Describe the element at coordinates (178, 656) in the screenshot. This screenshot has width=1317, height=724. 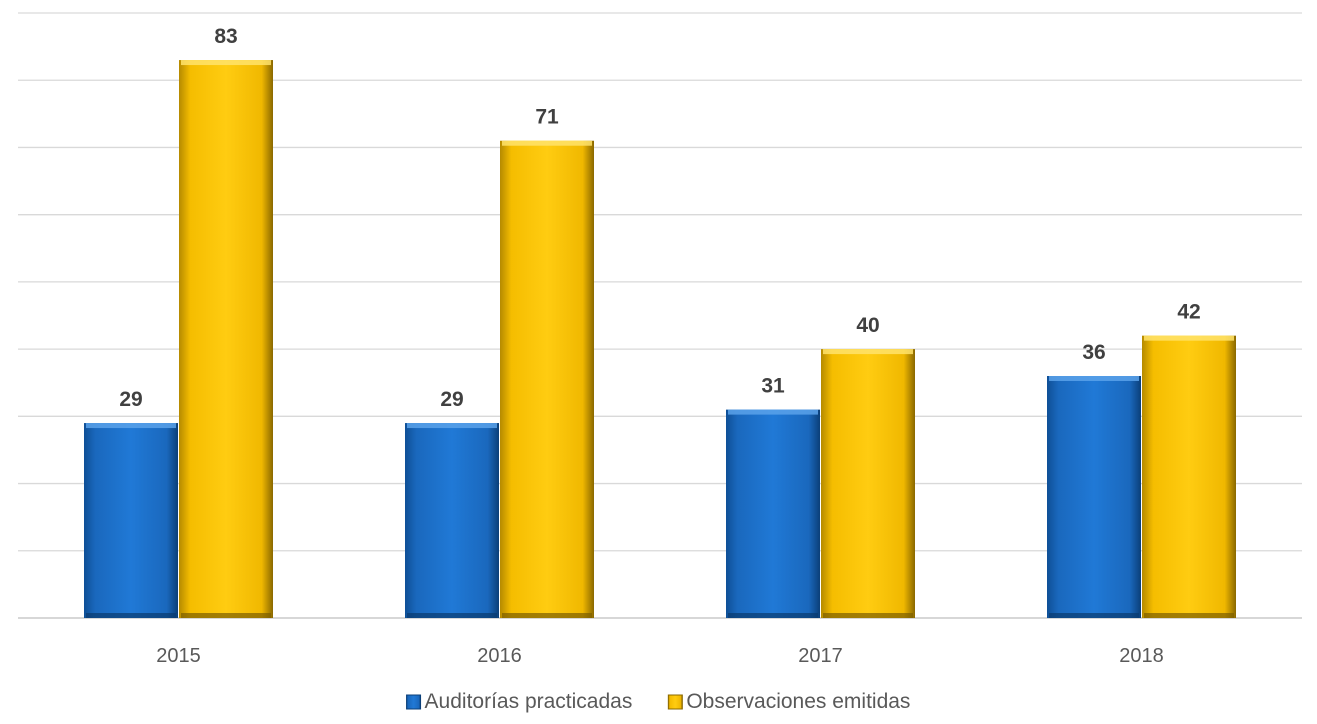
I see `x-tick-label-2015: 2015` at that location.